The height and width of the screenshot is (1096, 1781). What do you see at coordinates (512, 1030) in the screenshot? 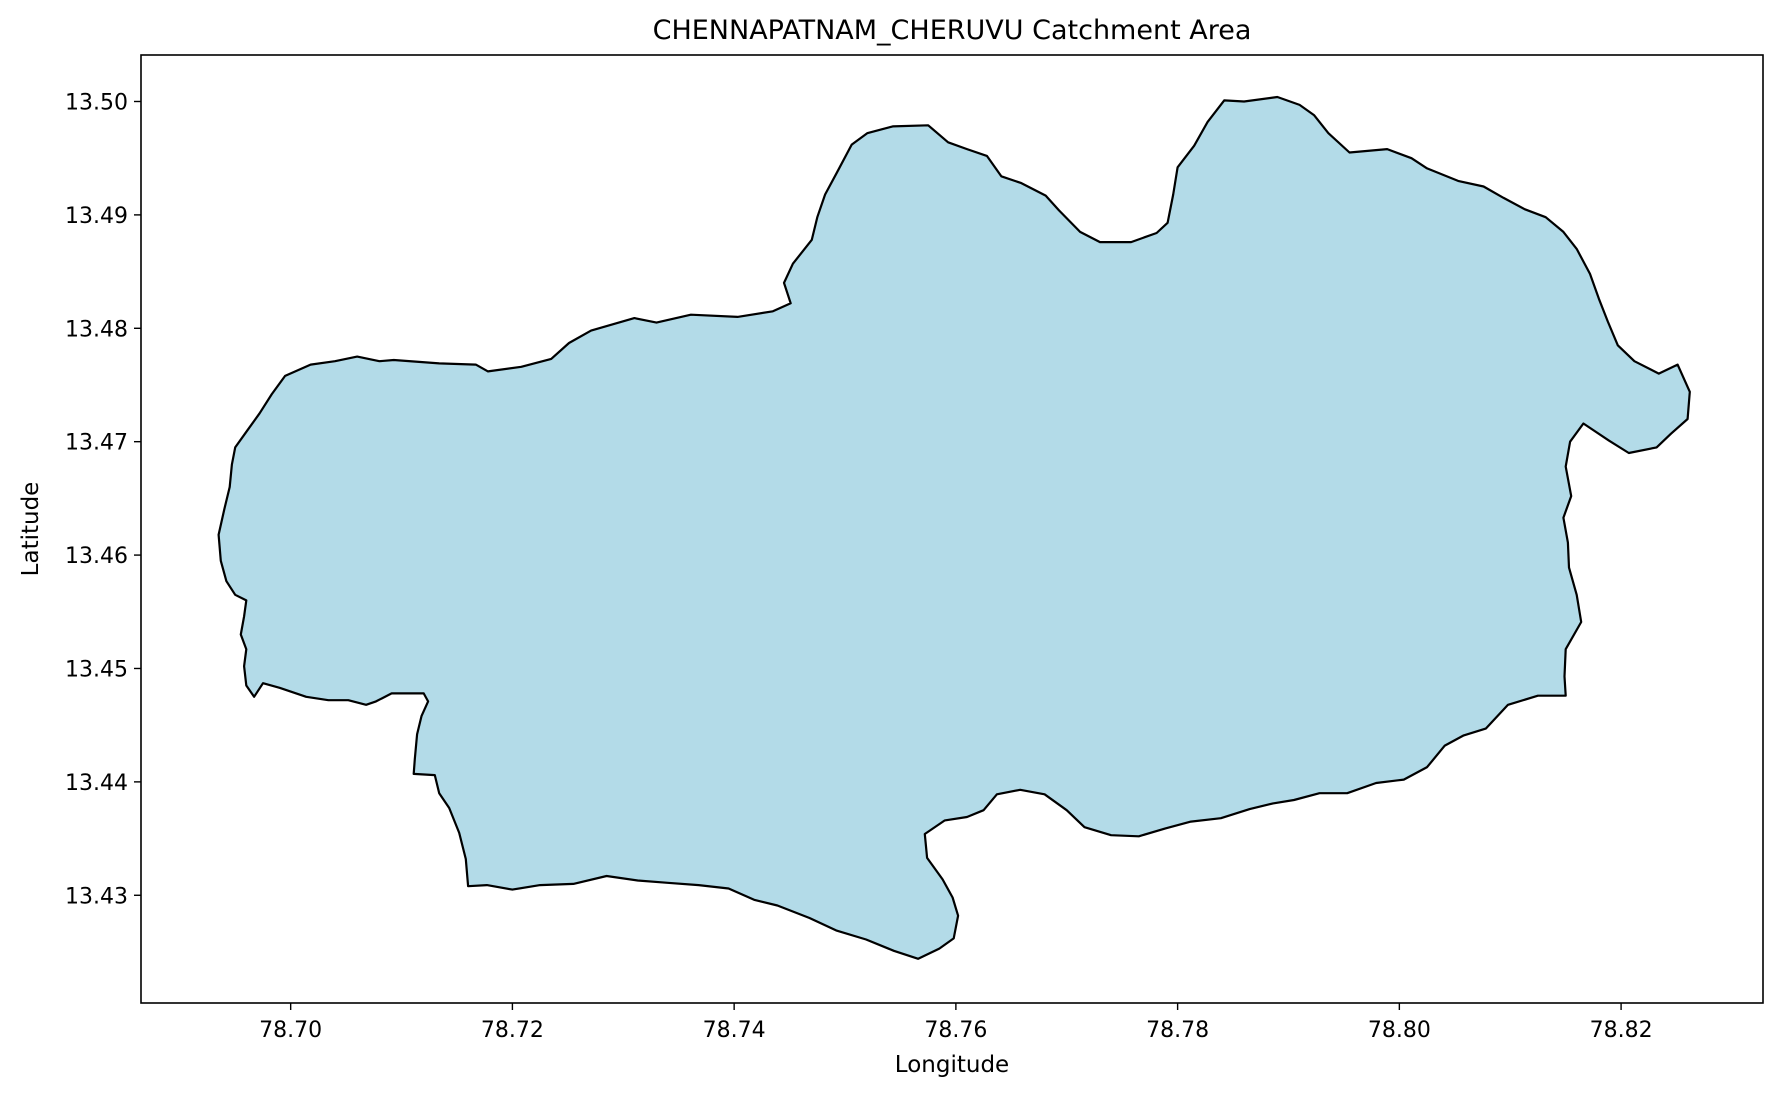
I see `x-tick-label: 78.72` at bounding box center [512, 1030].